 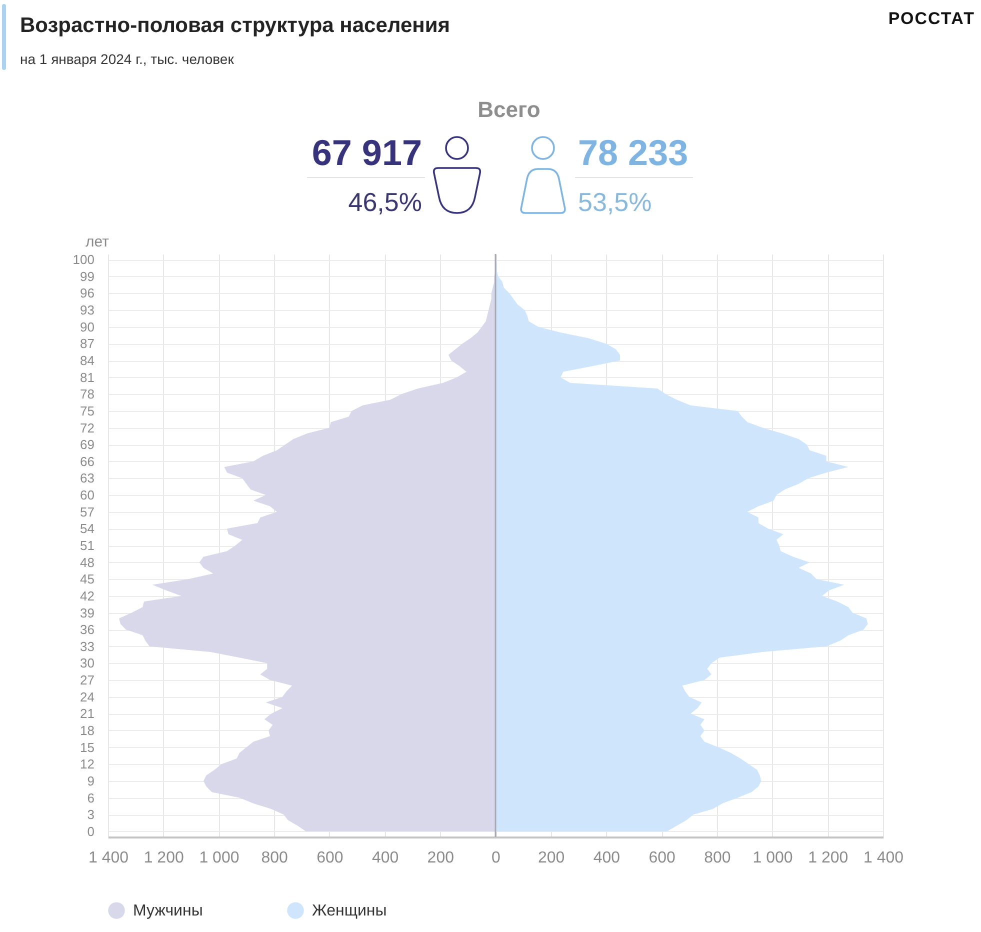 I want to click on y-tick-label: 15, so click(x=87, y=747).